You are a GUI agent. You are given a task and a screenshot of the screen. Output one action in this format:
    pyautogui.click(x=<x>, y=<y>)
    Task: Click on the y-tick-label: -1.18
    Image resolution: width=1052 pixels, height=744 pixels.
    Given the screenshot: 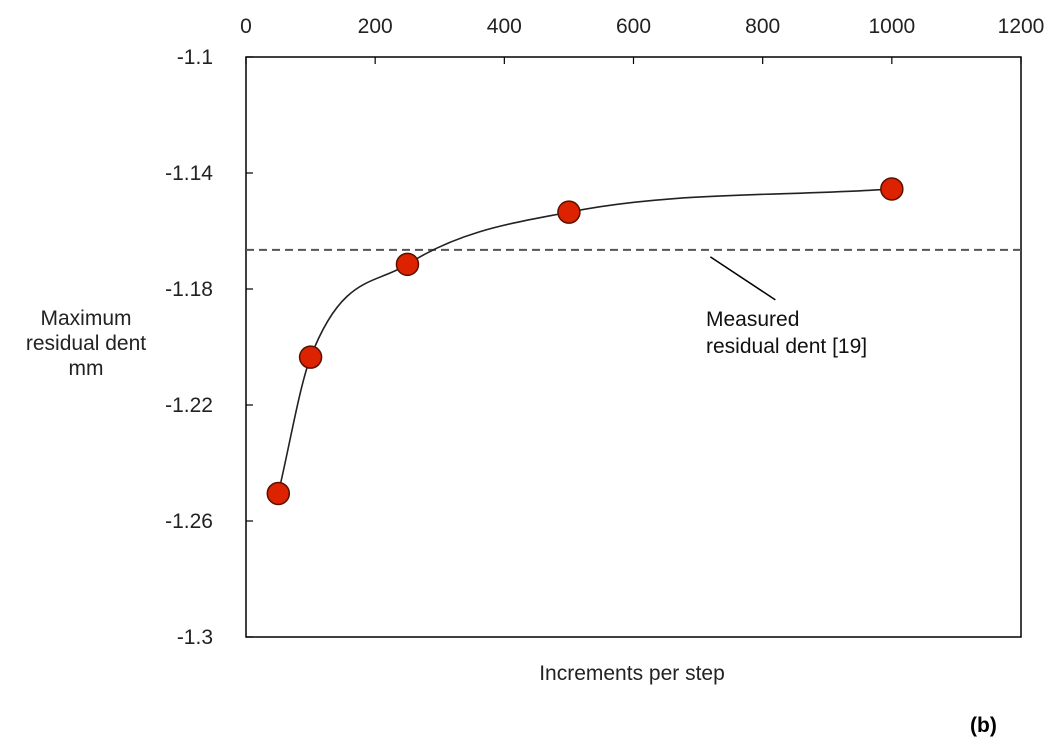 What is the action you would take?
    pyautogui.click(x=189, y=289)
    